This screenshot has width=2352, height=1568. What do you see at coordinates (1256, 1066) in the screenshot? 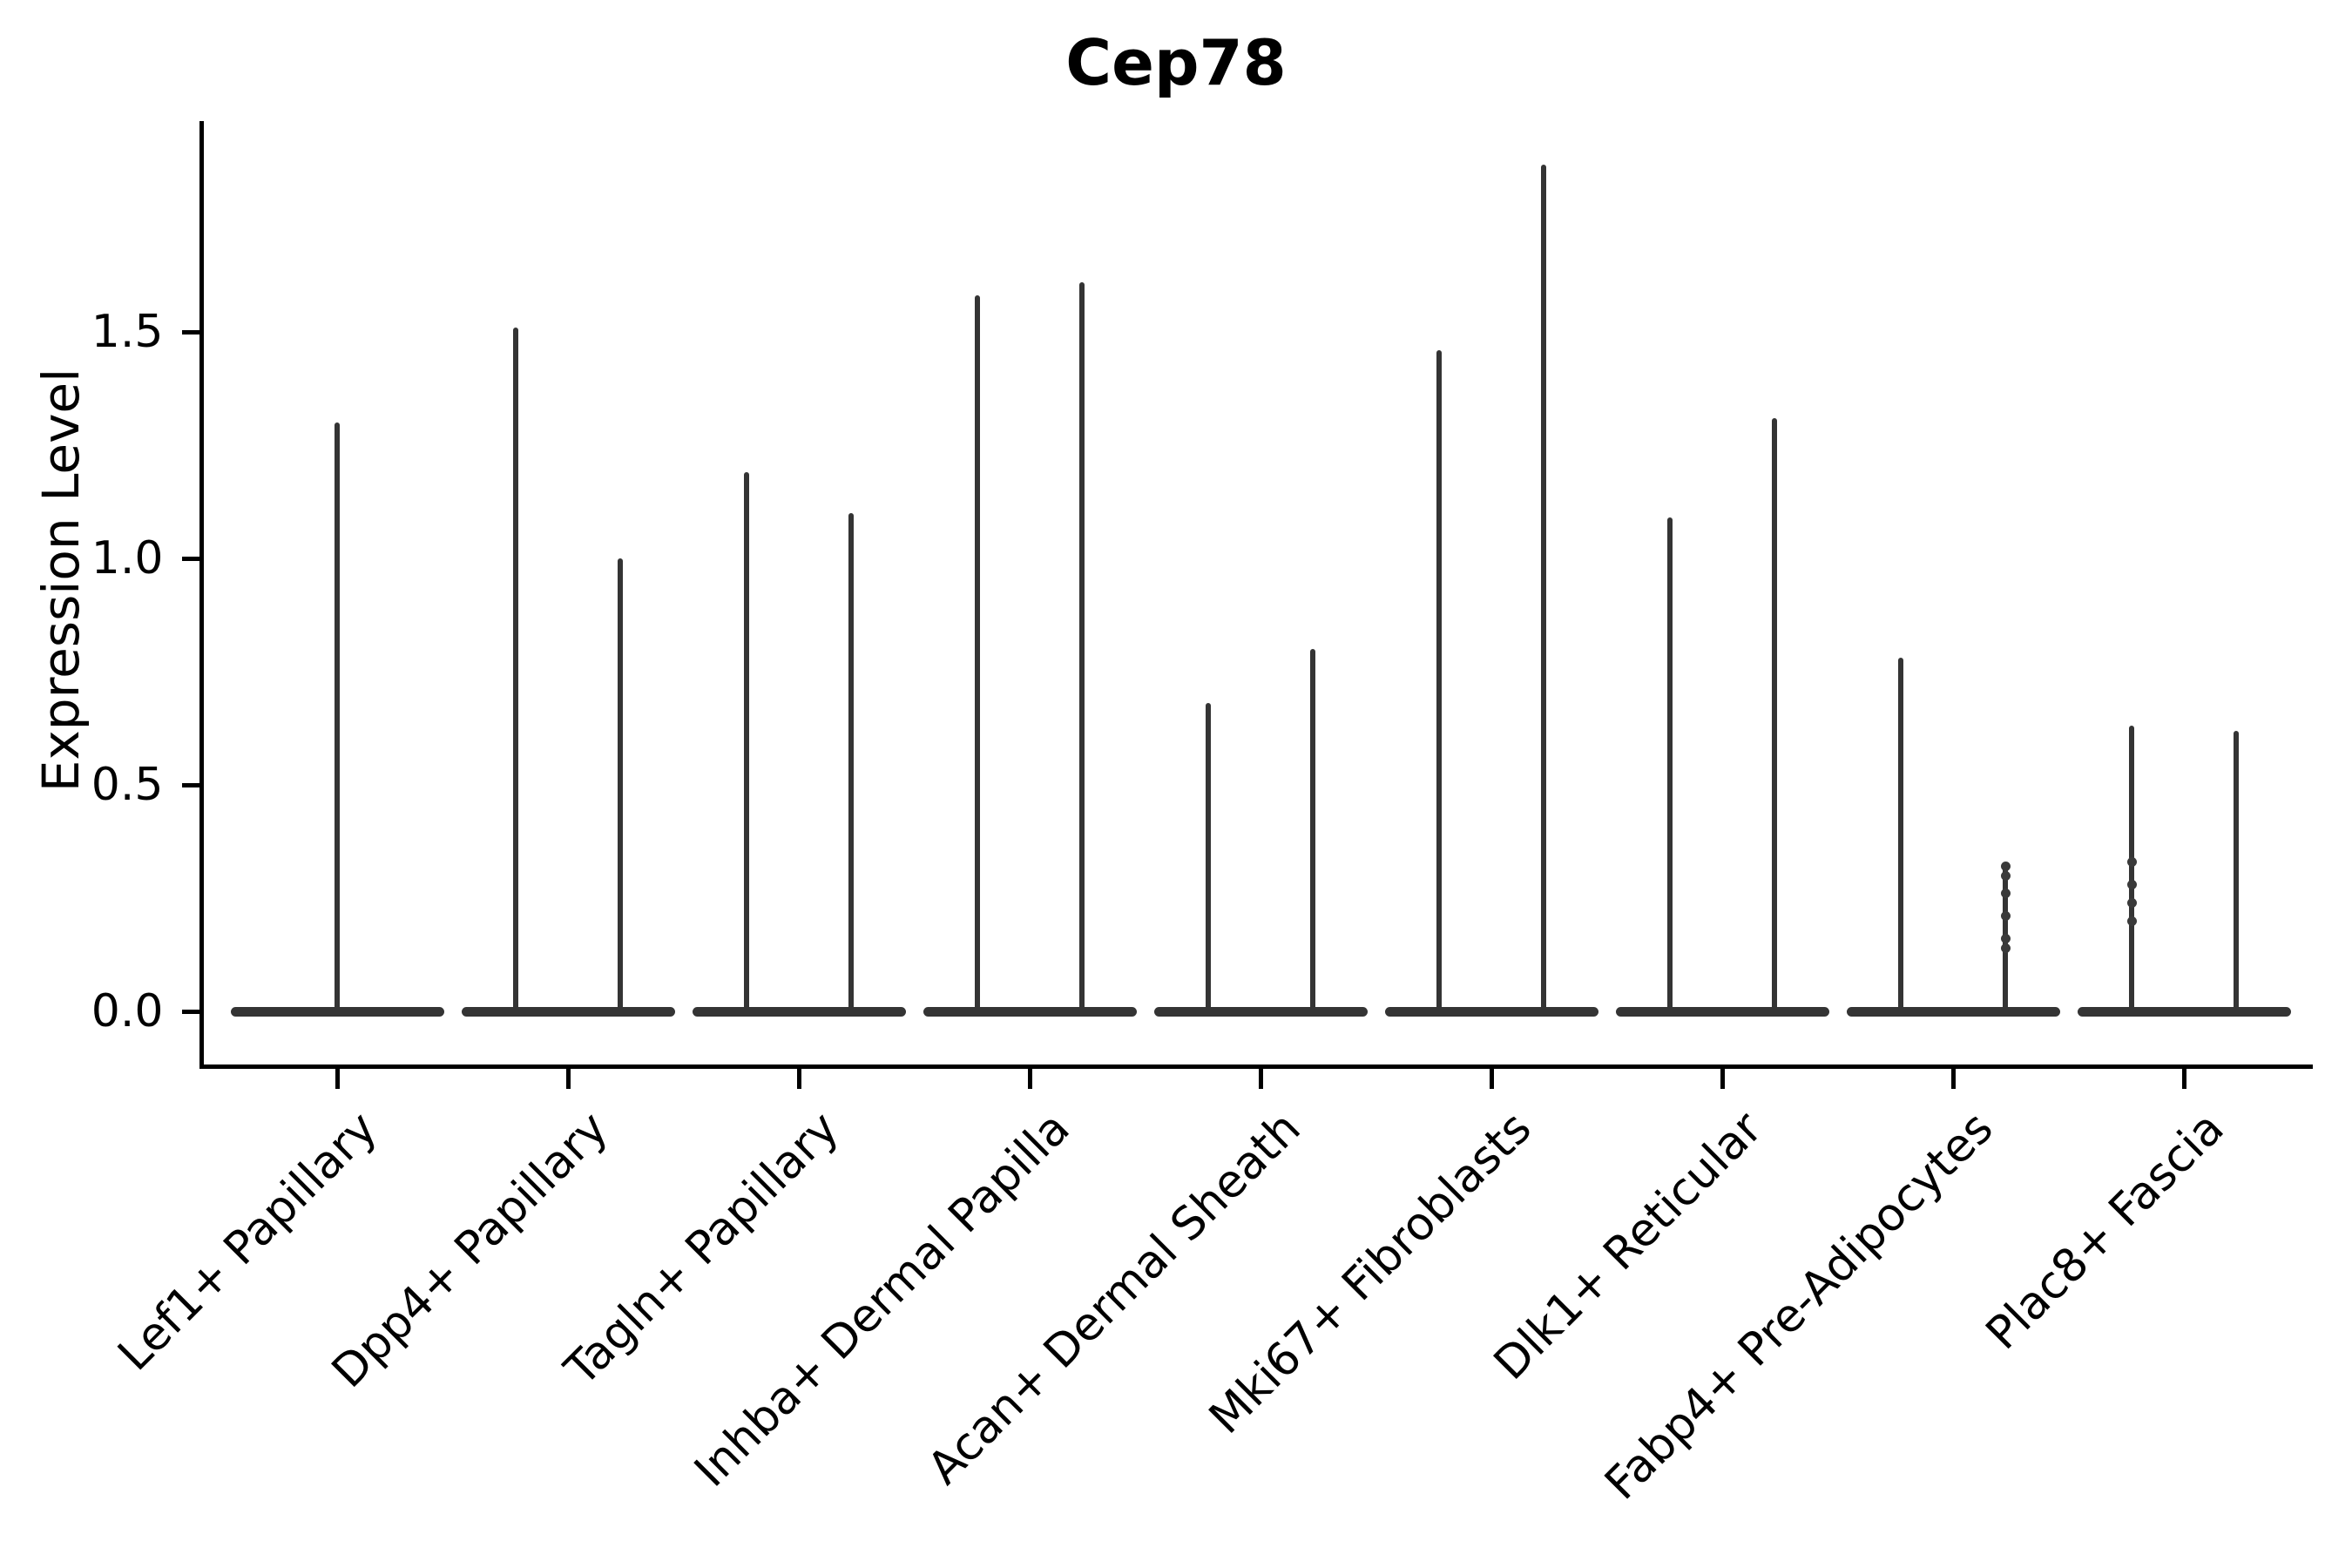
I see `x-axis-spine` at bounding box center [1256, 1066].